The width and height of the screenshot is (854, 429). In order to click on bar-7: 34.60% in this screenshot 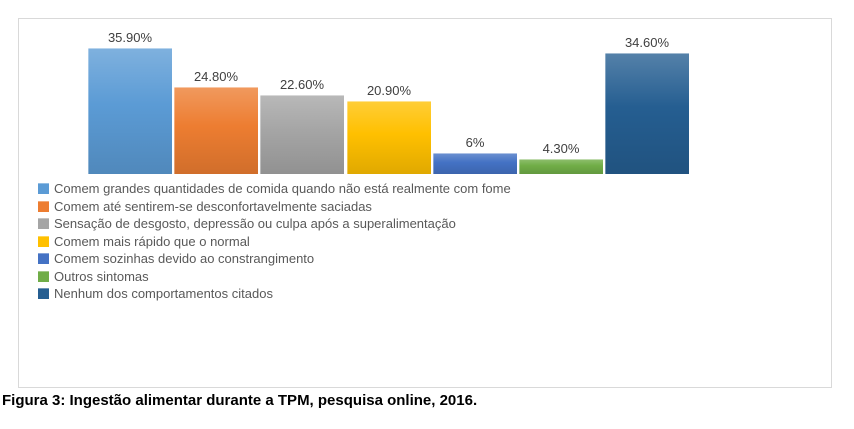, I will do `click(647, 104)`.